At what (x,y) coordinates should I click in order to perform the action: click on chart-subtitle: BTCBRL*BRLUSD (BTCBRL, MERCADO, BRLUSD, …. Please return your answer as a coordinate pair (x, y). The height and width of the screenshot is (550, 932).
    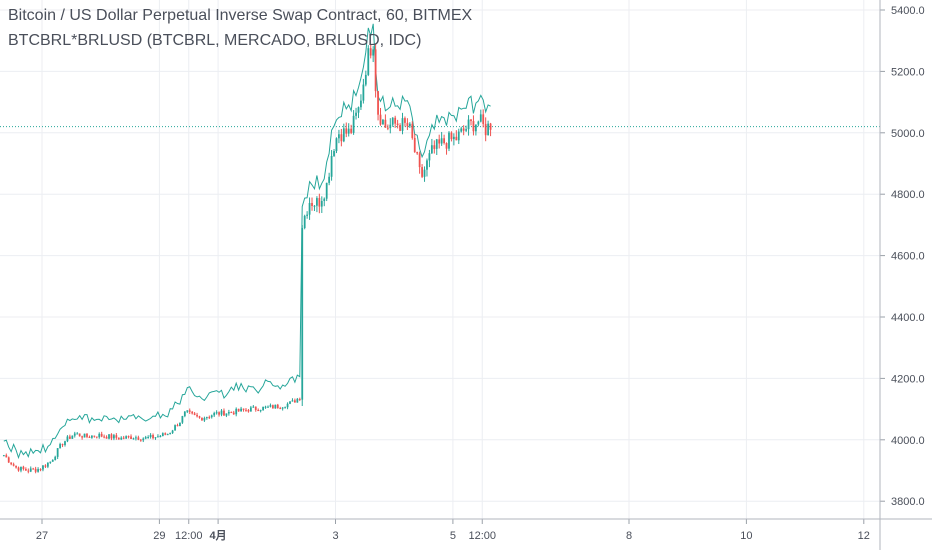
    Looking at the image, I should click on (215, 40).